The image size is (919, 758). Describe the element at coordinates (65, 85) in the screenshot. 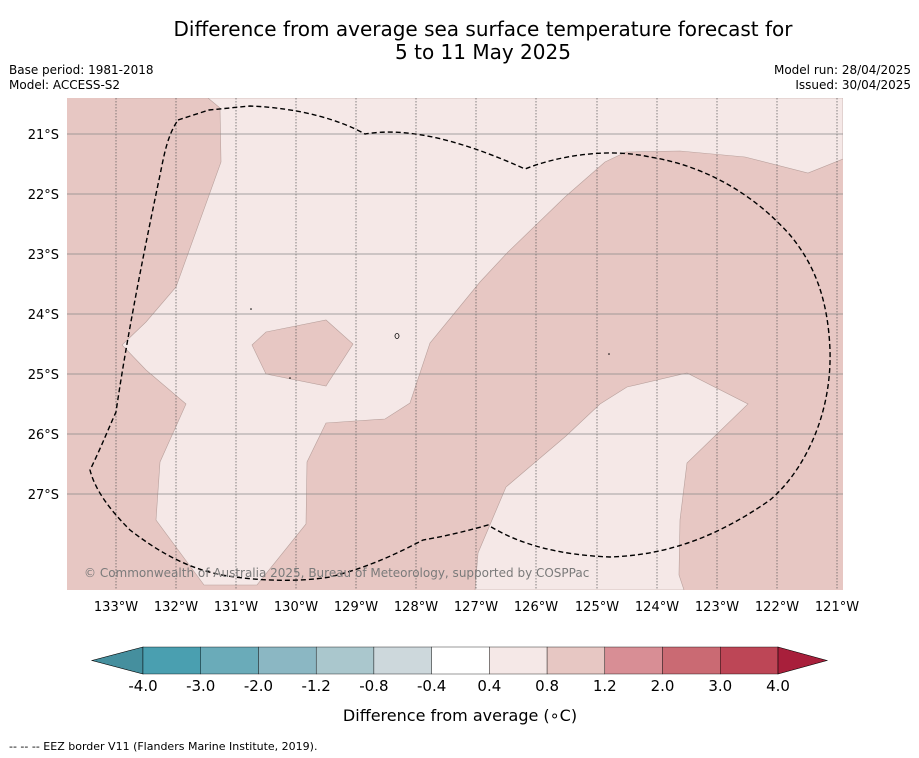

I see `model-name: Model: ACCESS-S2` at that location.